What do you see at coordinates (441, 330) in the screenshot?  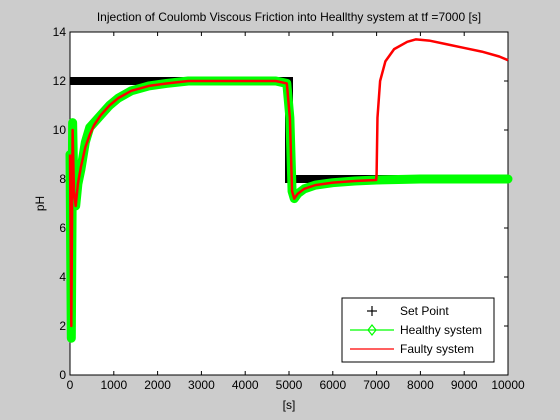 I see `legend-label: Healthy system` at bounding box center [441, 330].